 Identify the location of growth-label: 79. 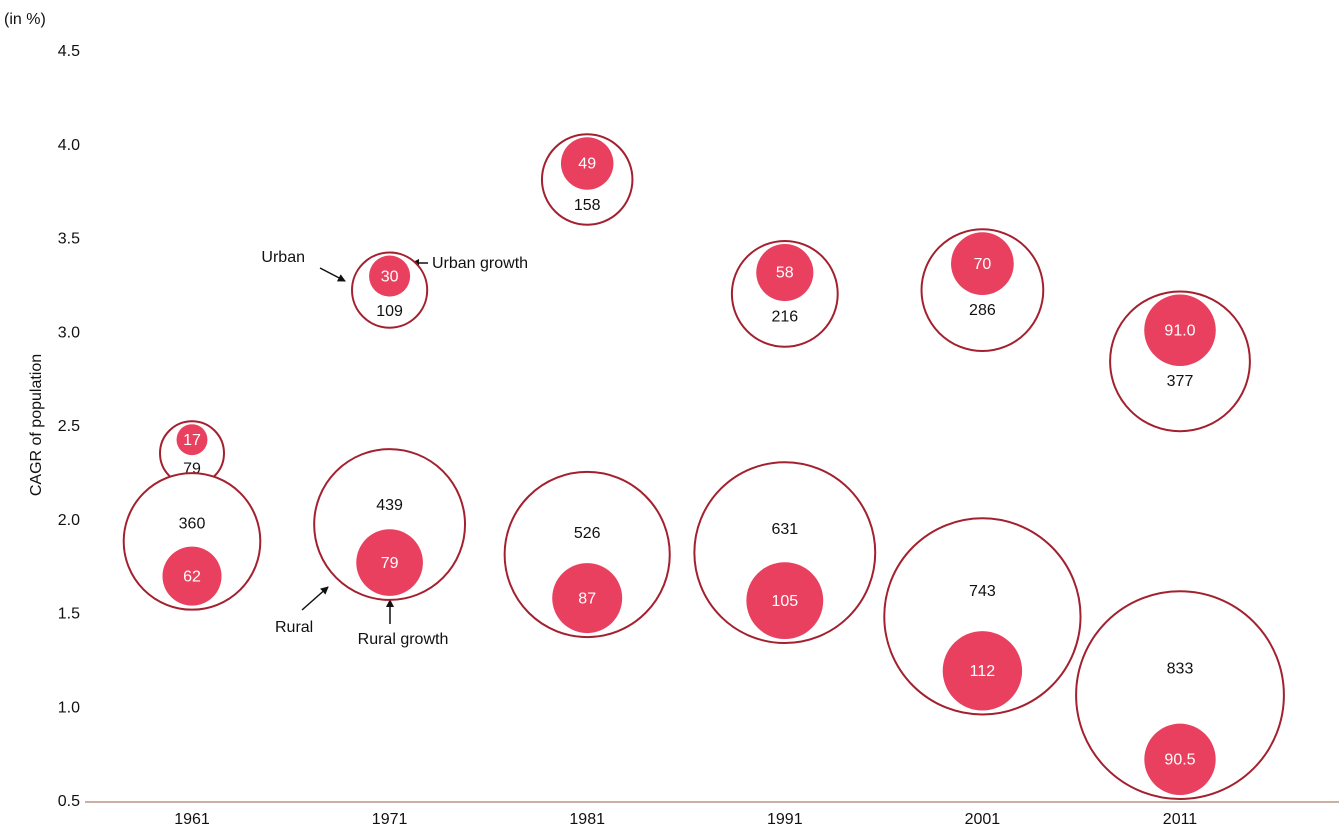
(390, 563).